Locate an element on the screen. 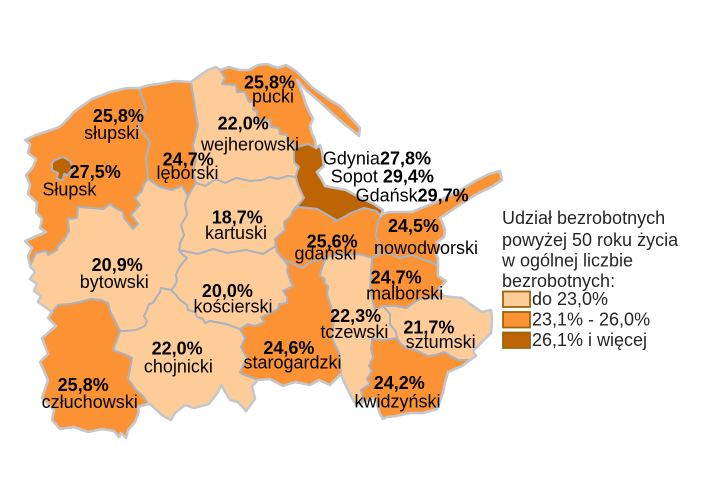  svg-text: lęborski is located at coordinates (187, 173).